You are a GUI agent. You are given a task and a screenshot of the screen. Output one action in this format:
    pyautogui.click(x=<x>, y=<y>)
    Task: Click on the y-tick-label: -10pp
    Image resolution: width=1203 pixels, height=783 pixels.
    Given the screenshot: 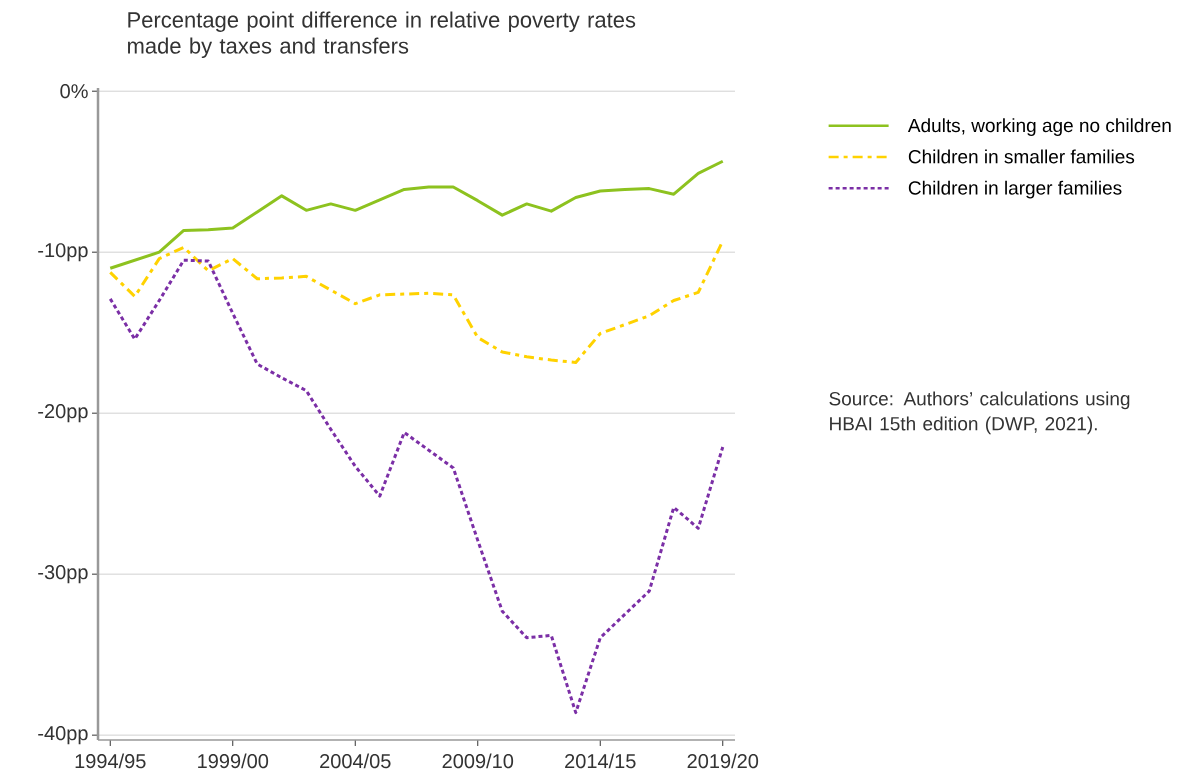 What is the action you would take?
    pyautogui.click(x=63, y=252)
    